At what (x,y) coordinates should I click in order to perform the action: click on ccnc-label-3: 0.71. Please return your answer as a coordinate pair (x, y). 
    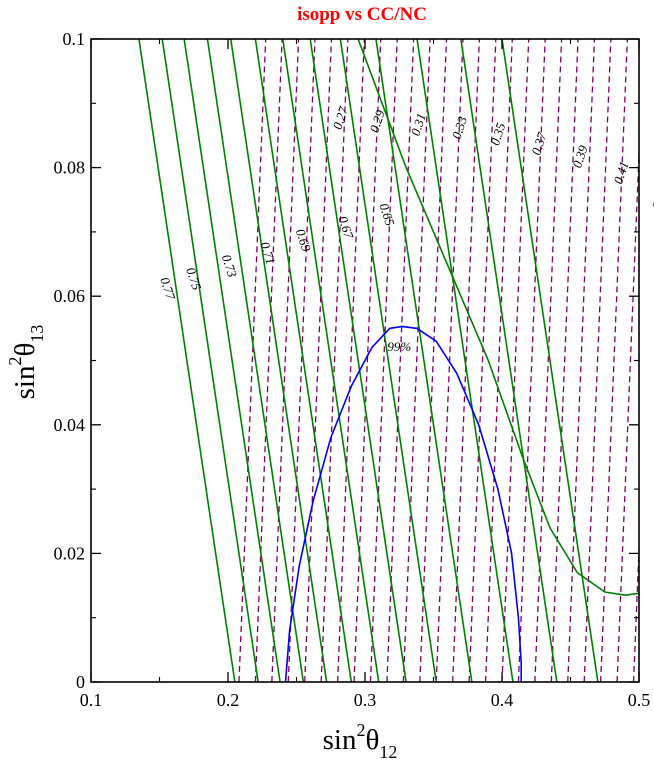
    Looking at the image, I should click on (267, 253).